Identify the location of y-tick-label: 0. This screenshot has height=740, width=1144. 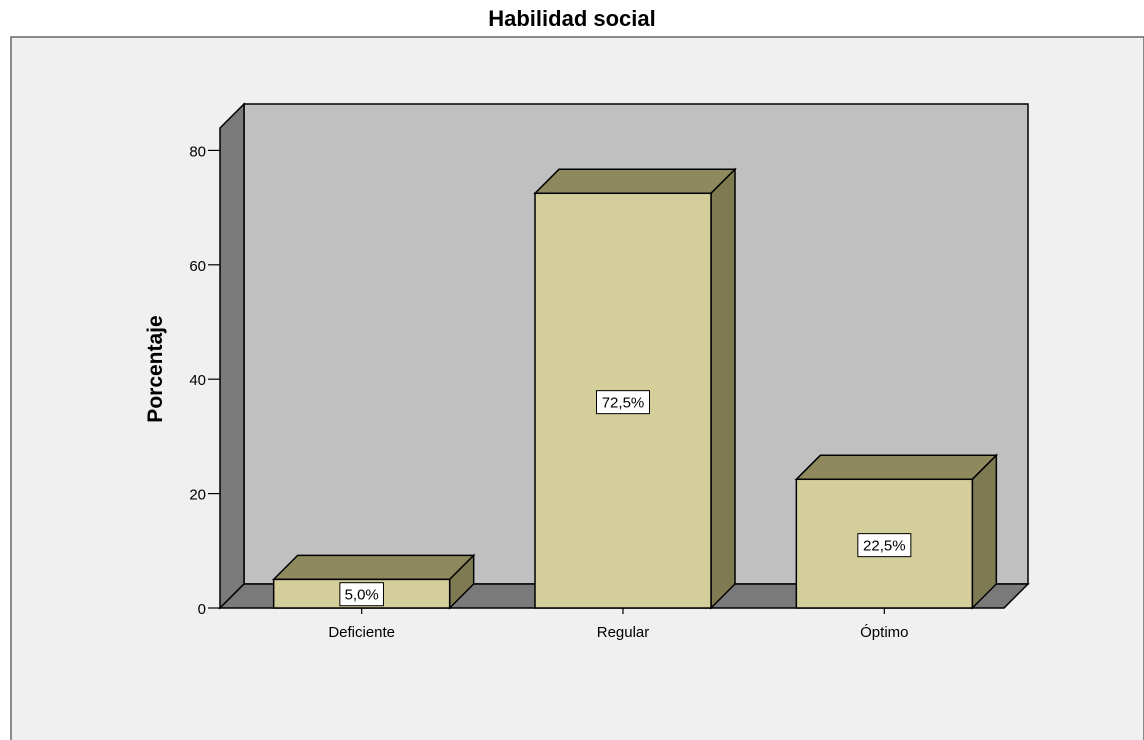
(202, 609).